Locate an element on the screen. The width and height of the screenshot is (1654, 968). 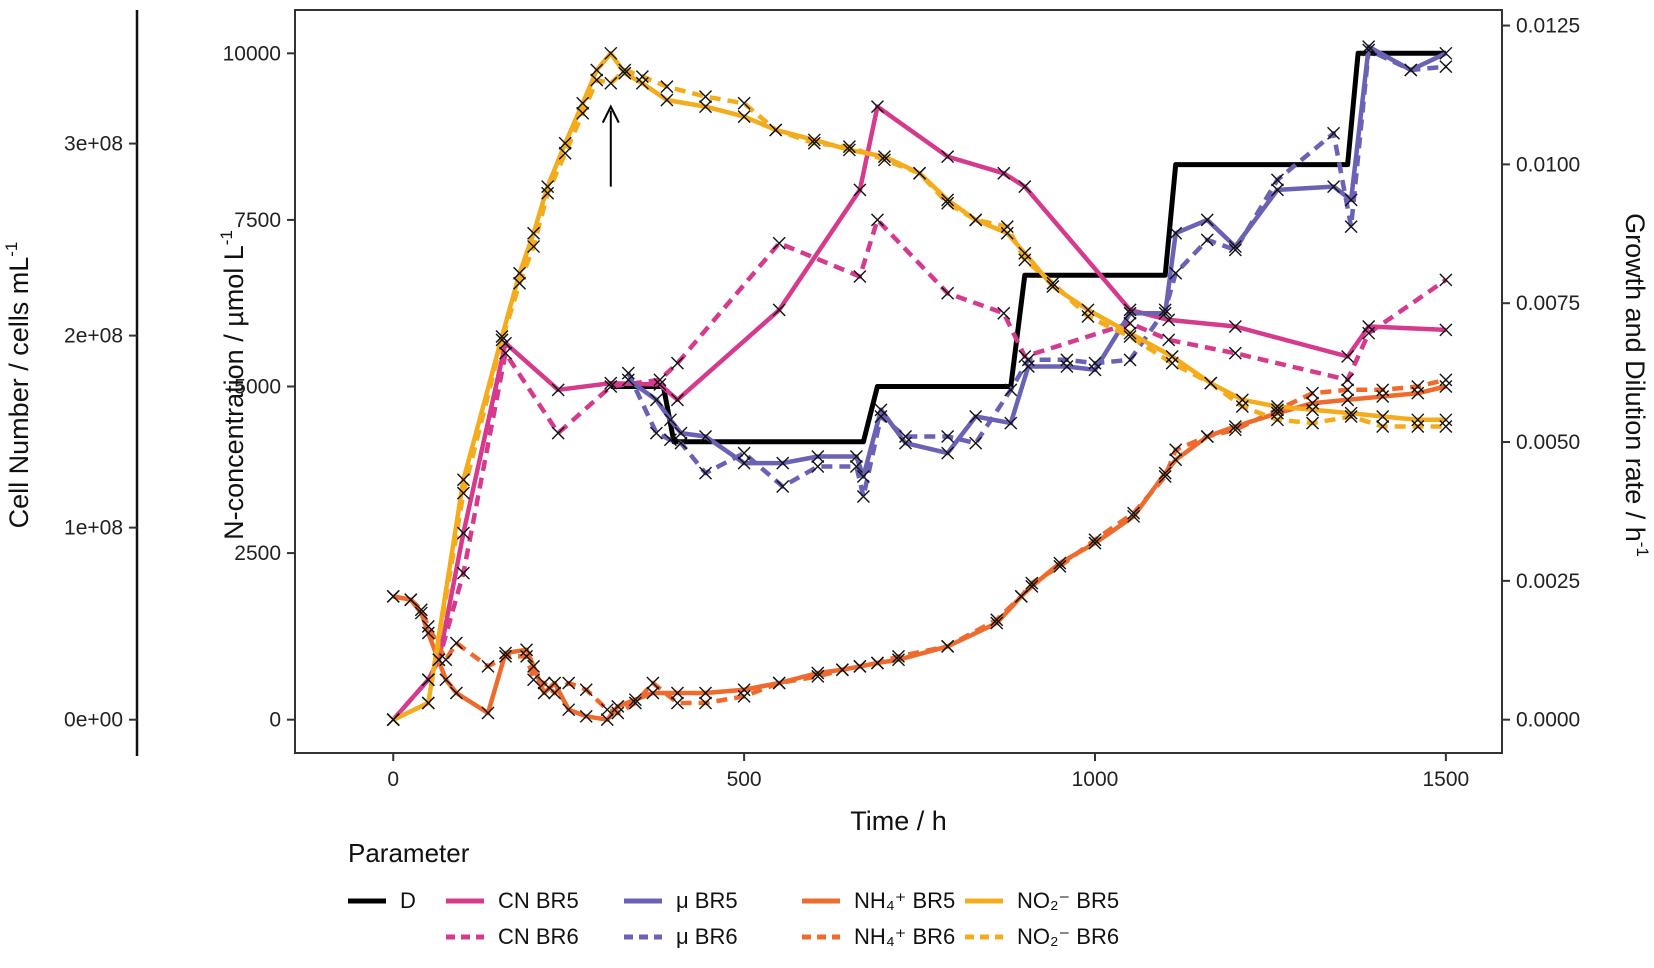
cell-tick-label: 2e+08 is located at coordinates (93, 336).